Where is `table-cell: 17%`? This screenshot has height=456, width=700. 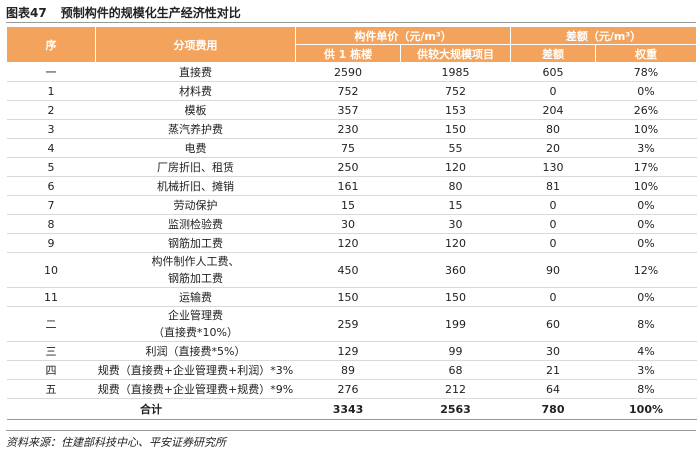
table-cell: 17% is located at coordinates (646, 167).